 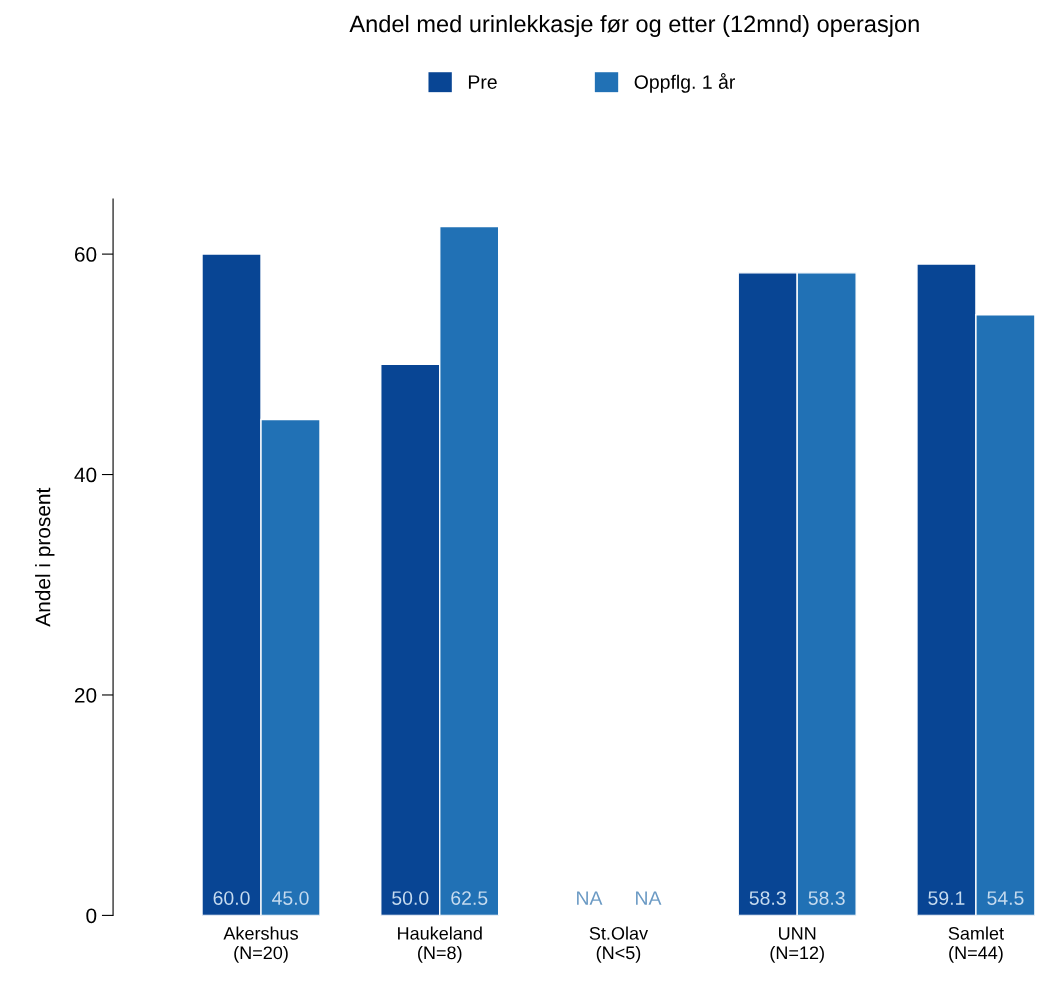 I want to click on data-label: 45.0, so click(x=290, y=898).